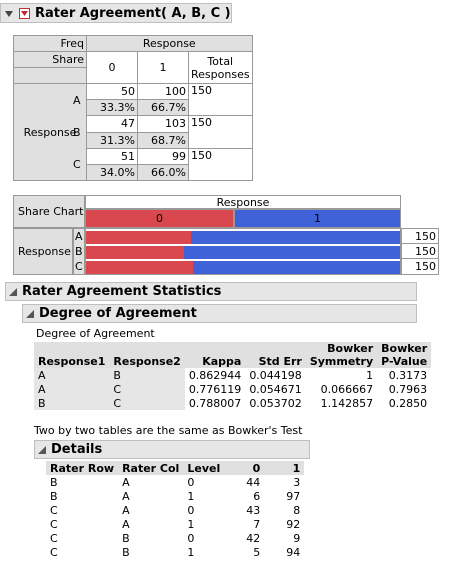 The height and width of the screenshot is (570, 452). Describe the element at coordinates (295, 237) in the screenshot. I see `share-bar-a-one` at that location.